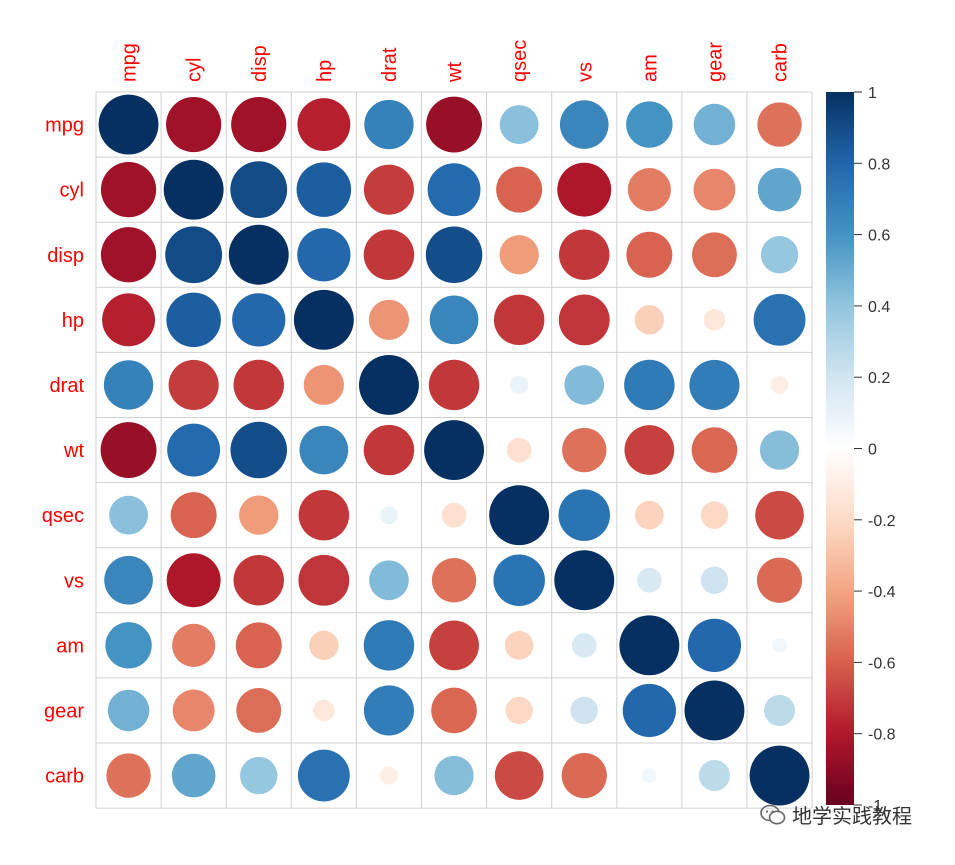  Describe the element at coordinates (389, 710) in the screenshot. I see `corr-circle-gear-drat` at that location.